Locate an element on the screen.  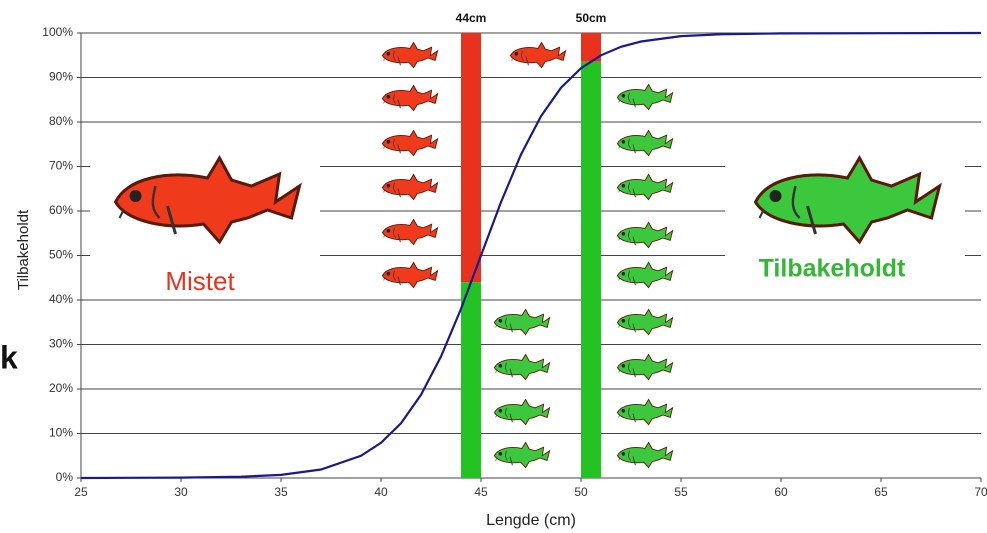
x-tick-label: 65 is located at coordinates (881, 492).